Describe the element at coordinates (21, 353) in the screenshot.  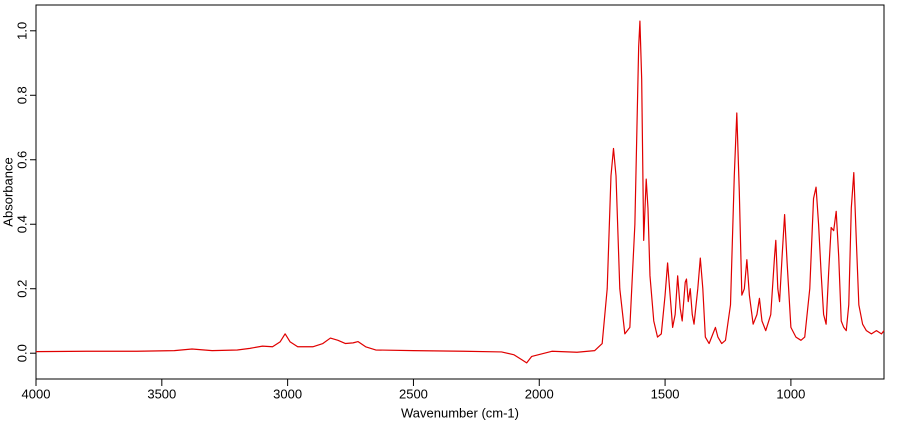
I see `y-tick-label: 0.0` at that location.